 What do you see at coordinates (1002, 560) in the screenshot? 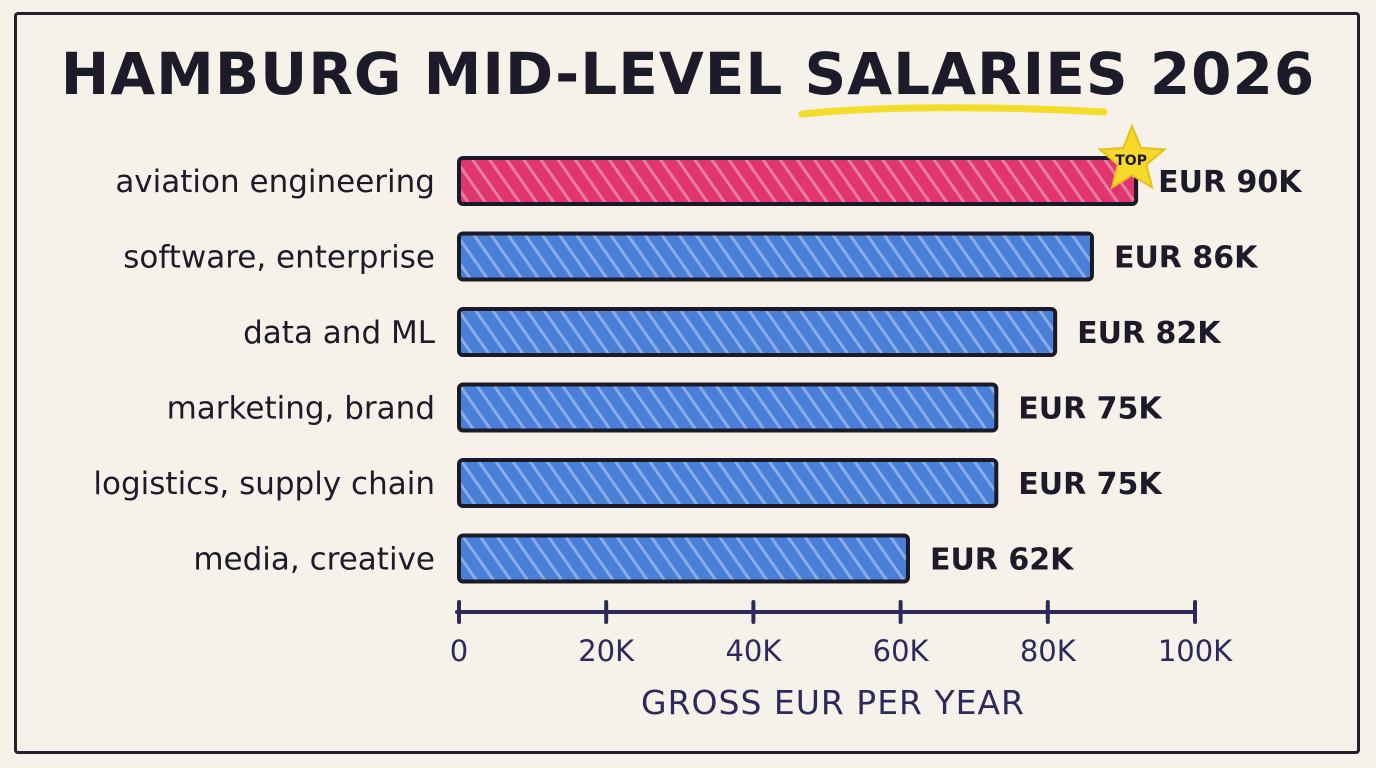
I see `value-label-5: EUR 62K` at bounding box center [1002, 560].